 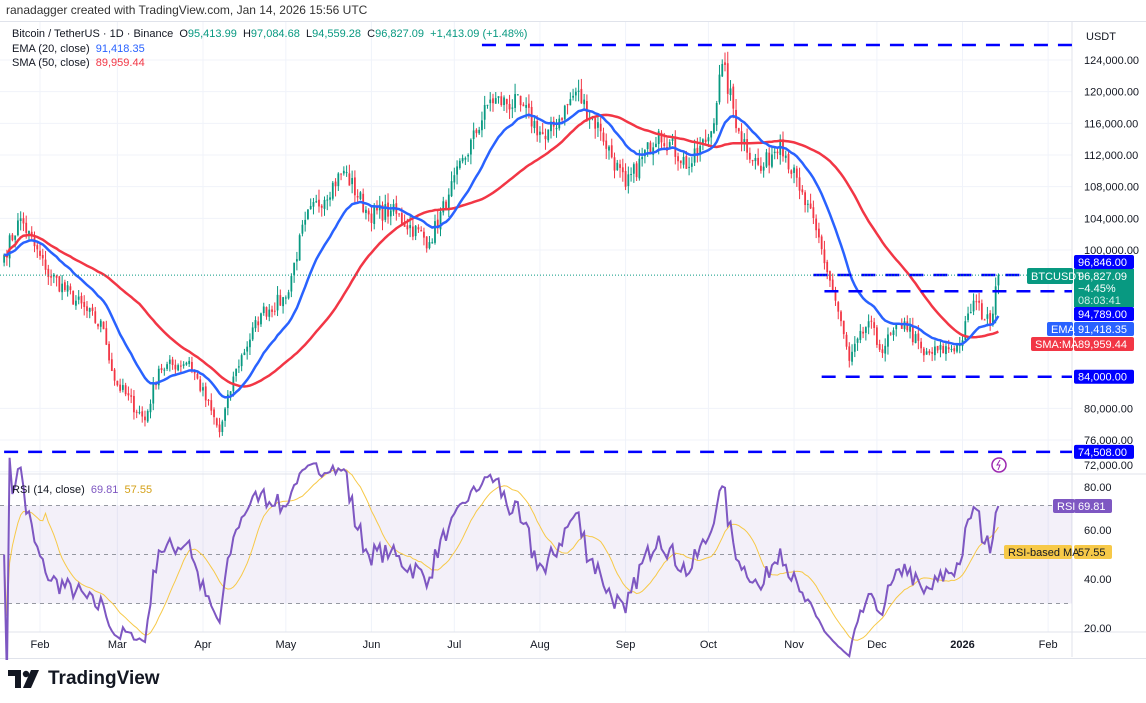 What do you see at coordinates (371, 34) in the screenshot?
I see `close-label: C` at bounding box center [371, 34].